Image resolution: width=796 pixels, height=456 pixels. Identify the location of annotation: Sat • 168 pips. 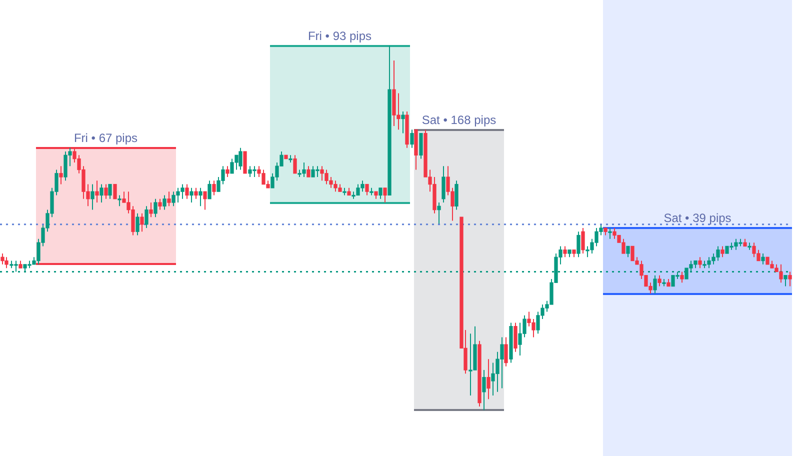
(459, 119).